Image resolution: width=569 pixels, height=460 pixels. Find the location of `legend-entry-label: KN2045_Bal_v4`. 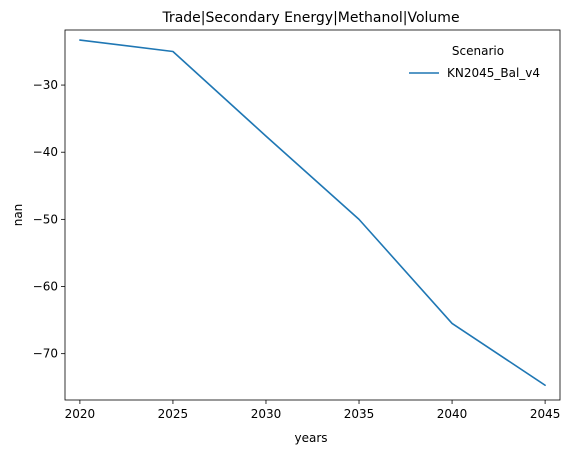

legend-entry-label: KN2045_Bal_v4 is located at coordinates (493, 73).